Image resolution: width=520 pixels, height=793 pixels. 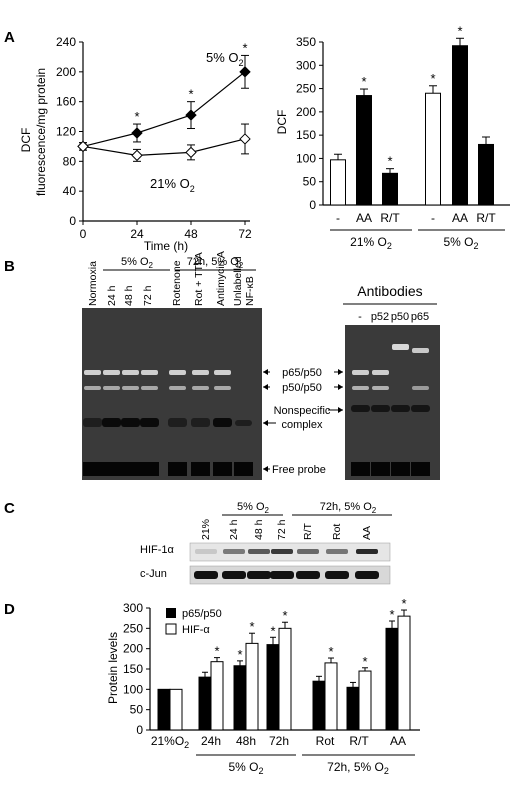 I want to click on a-left-ytick-label: 120, so click(x=66, y=132).